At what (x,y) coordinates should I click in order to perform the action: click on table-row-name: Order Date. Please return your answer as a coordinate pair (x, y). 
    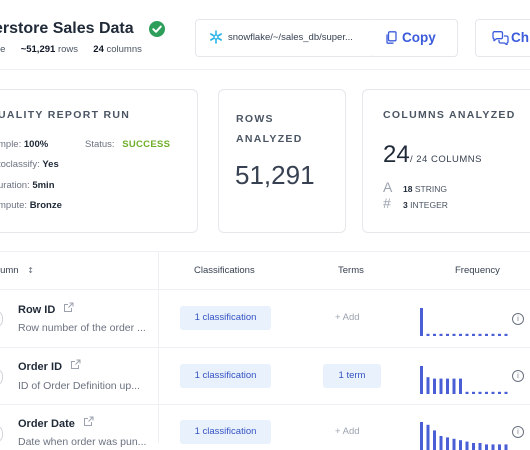
    Looking at the image, I should click on (56, 423).